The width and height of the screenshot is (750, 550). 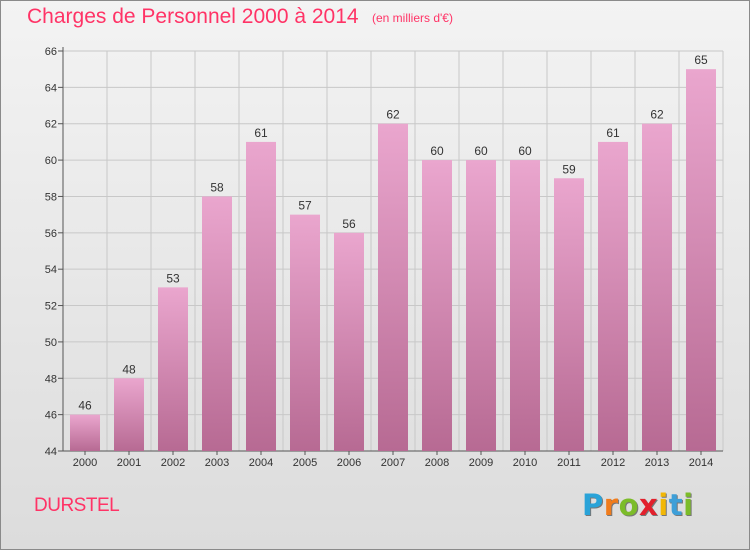 I want to click on logo-letter: r, so click(x=611, y=505).